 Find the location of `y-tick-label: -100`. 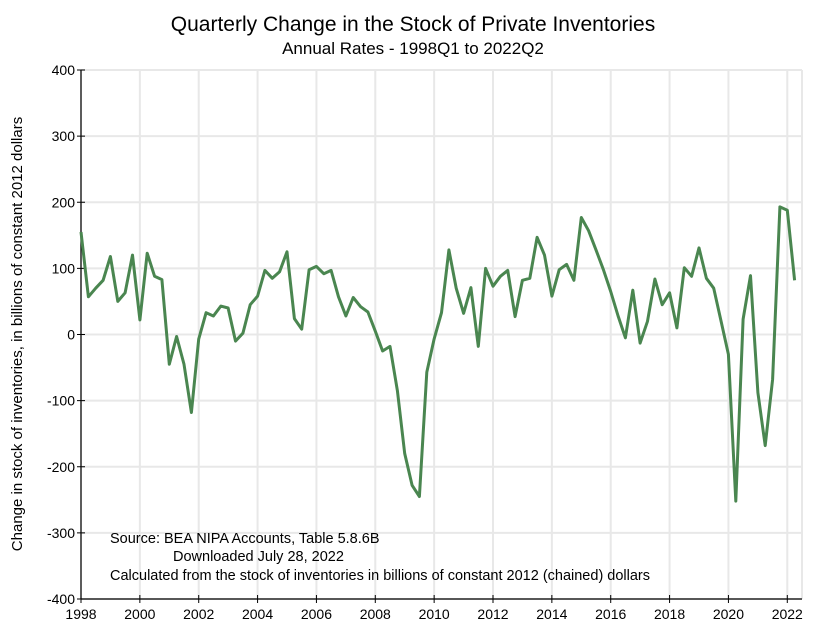

y-tick-label: -100 is located at coordinates (61, 401).